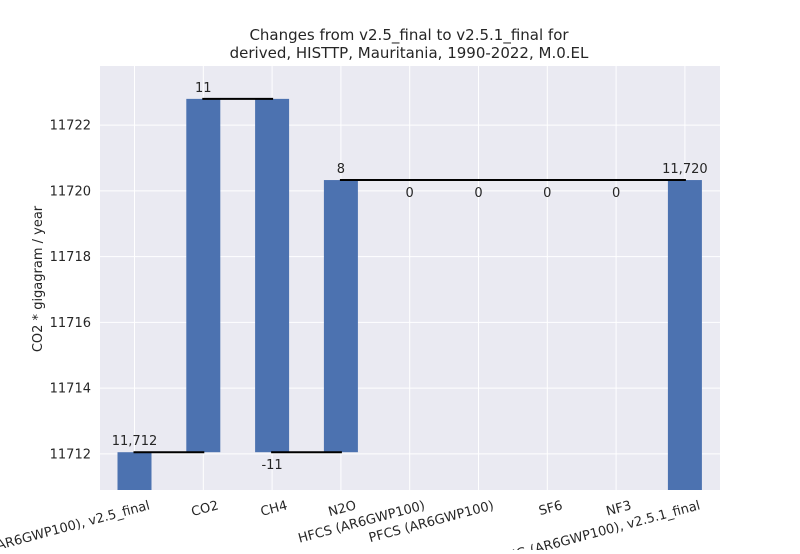 The width and height of the screenshot is (800, 554). Describe the element at coordinates (70, 257) in the screenshot. I see `y-tick-label: 11718` at that location.